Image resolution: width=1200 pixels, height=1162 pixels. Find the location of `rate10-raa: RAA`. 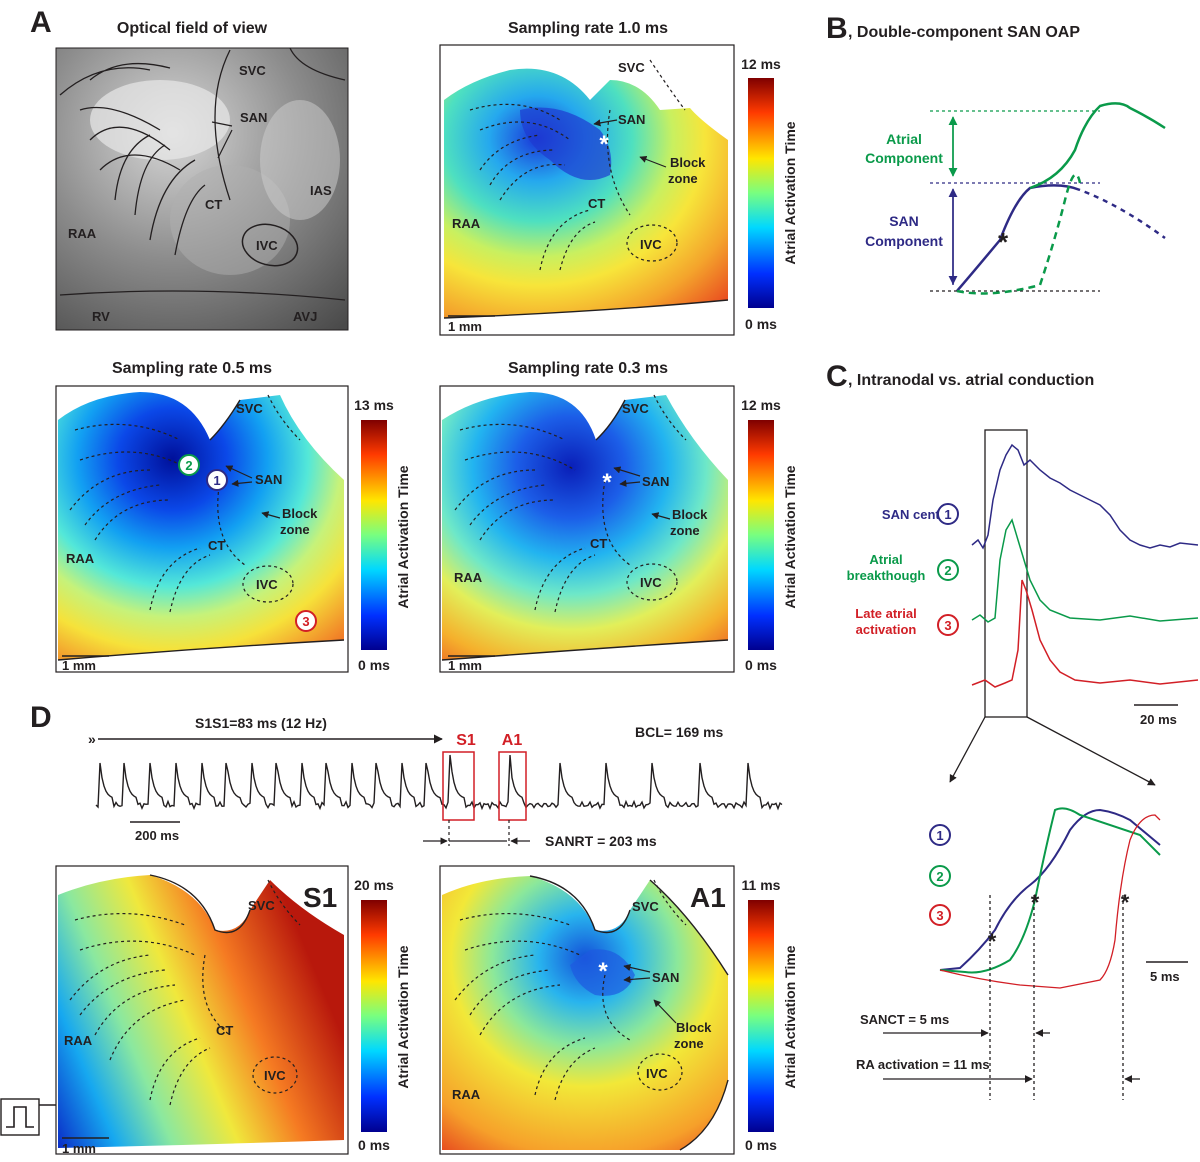

rate10-raa: RAA is located at coordinates (466, 223).